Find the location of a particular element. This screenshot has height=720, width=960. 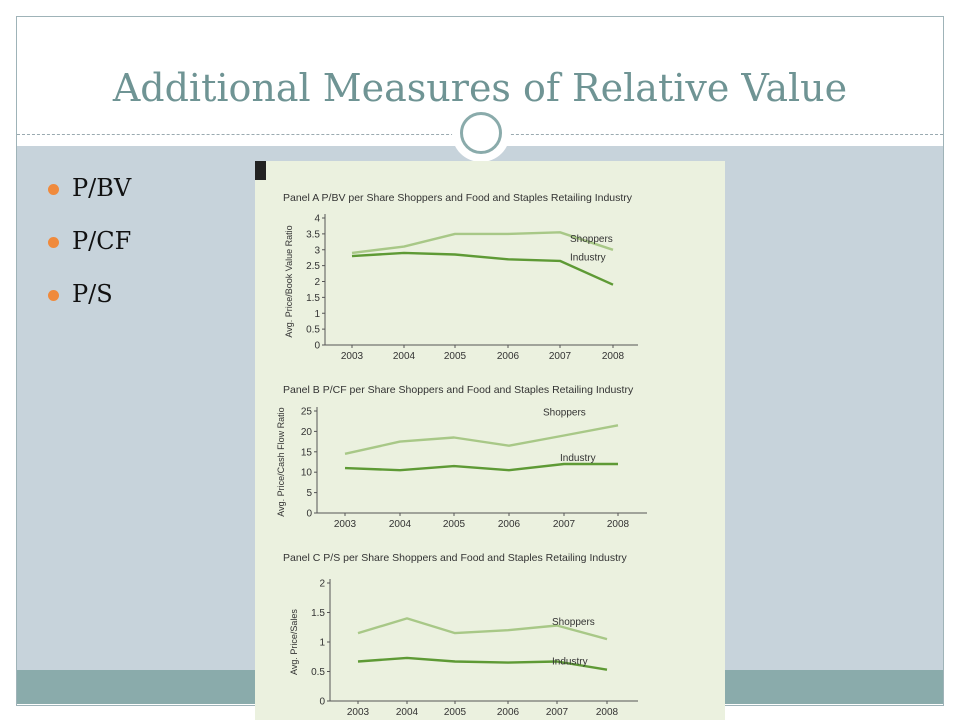

y-tick-label: 15 is located at coordinates (307, 452).